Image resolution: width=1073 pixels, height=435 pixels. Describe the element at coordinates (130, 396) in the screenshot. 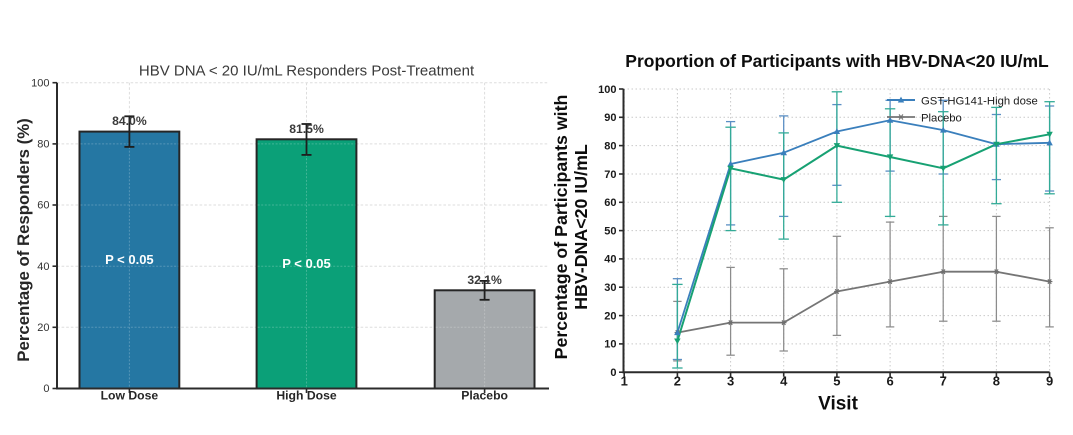

I see `svg-text: Low Dose` at that location.